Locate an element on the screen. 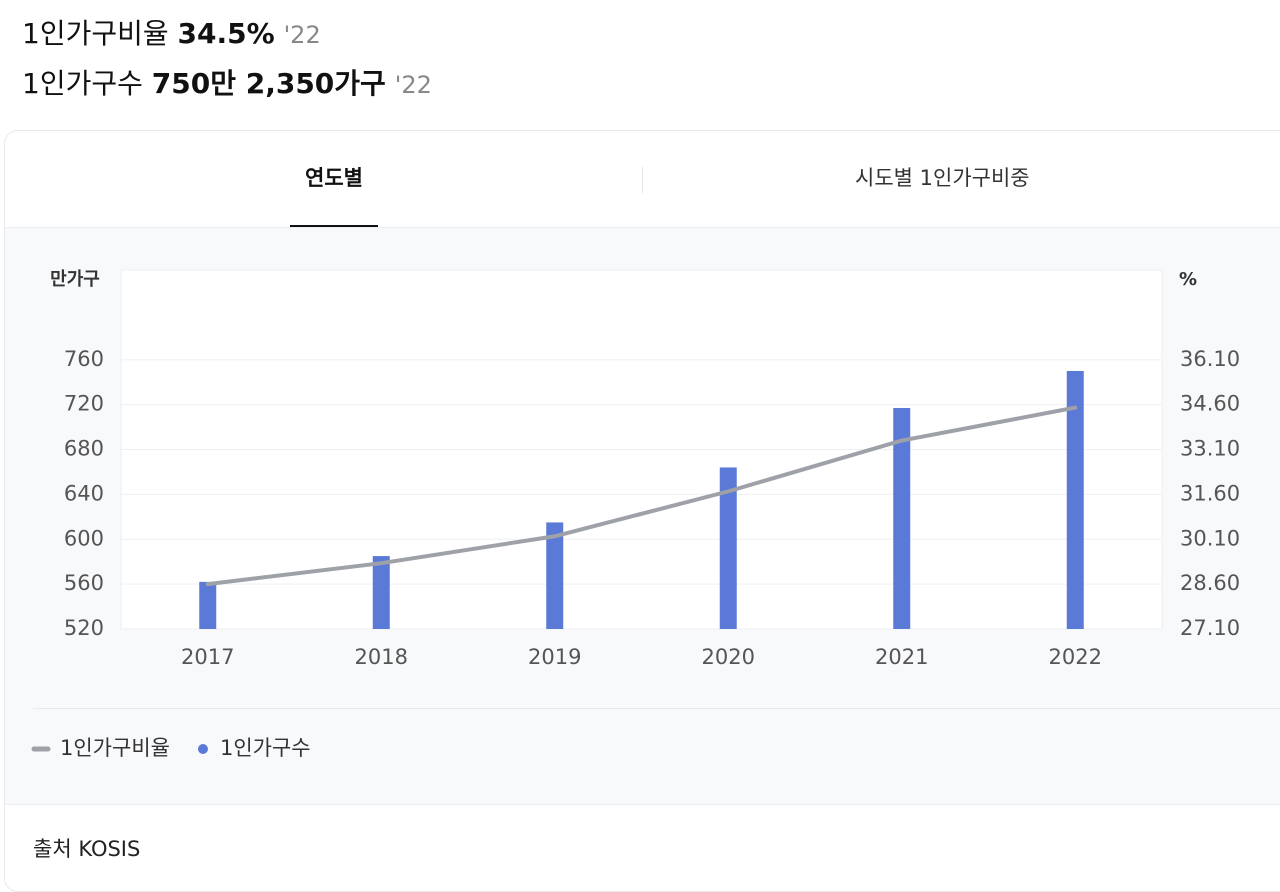 This screenshot has width=1280, height=892. y2-tick-label: 30.10 is located at coordinates (1210, 538).